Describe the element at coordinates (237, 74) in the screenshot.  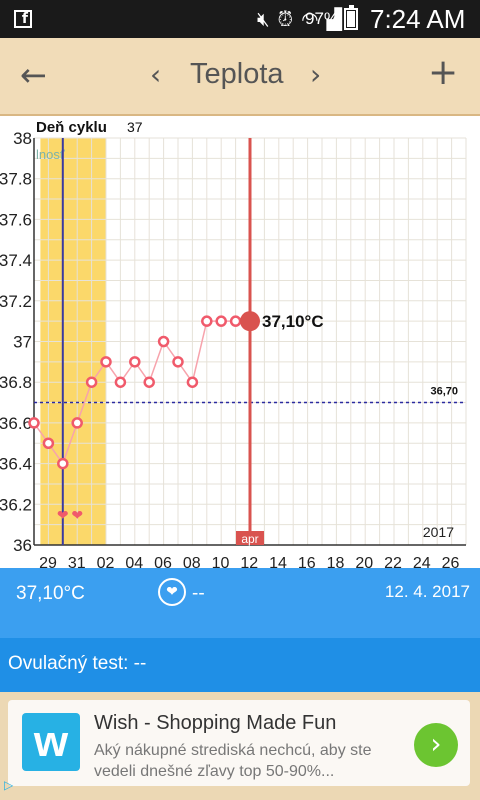
I see `page-title: Teplota` at that location.